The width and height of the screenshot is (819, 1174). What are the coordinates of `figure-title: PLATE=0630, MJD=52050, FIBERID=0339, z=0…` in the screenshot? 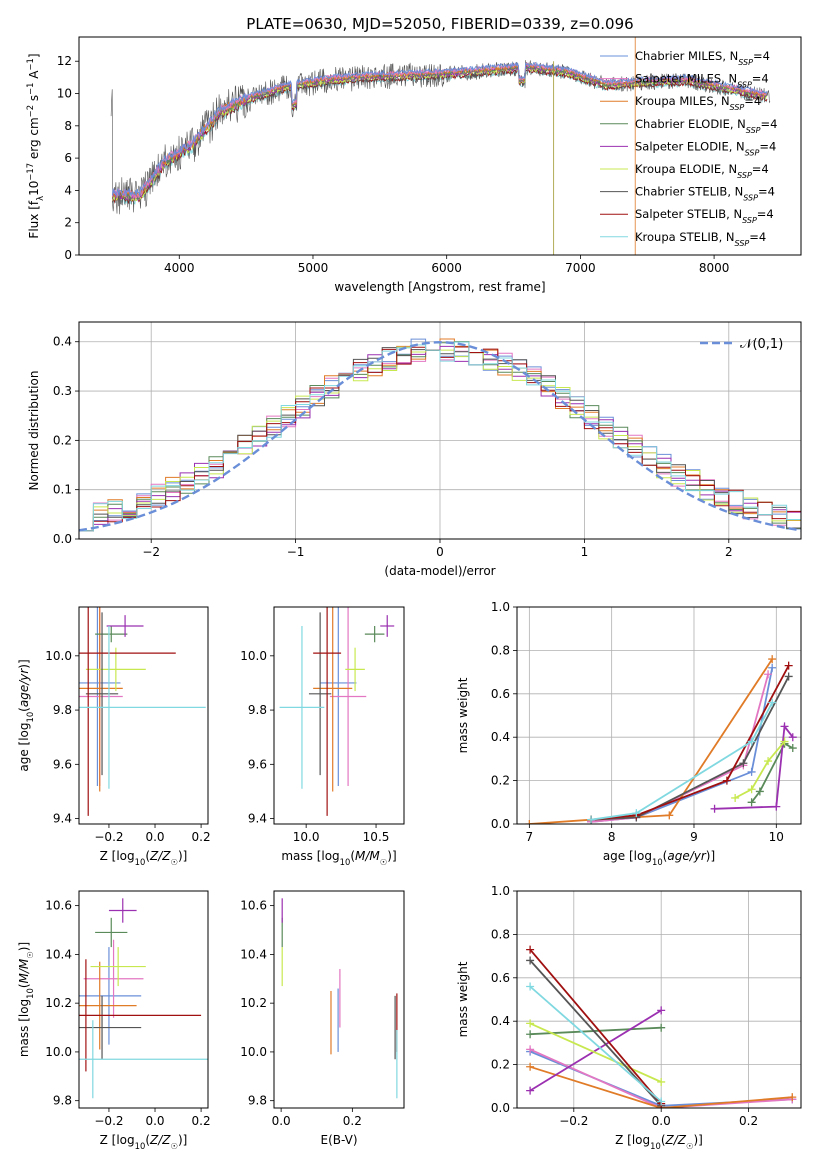 It's located at (439, 24).